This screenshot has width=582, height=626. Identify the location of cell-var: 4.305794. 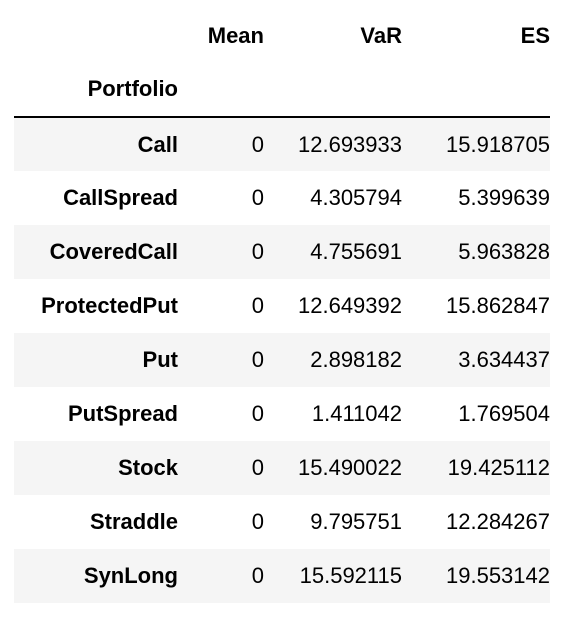
(356, 197).